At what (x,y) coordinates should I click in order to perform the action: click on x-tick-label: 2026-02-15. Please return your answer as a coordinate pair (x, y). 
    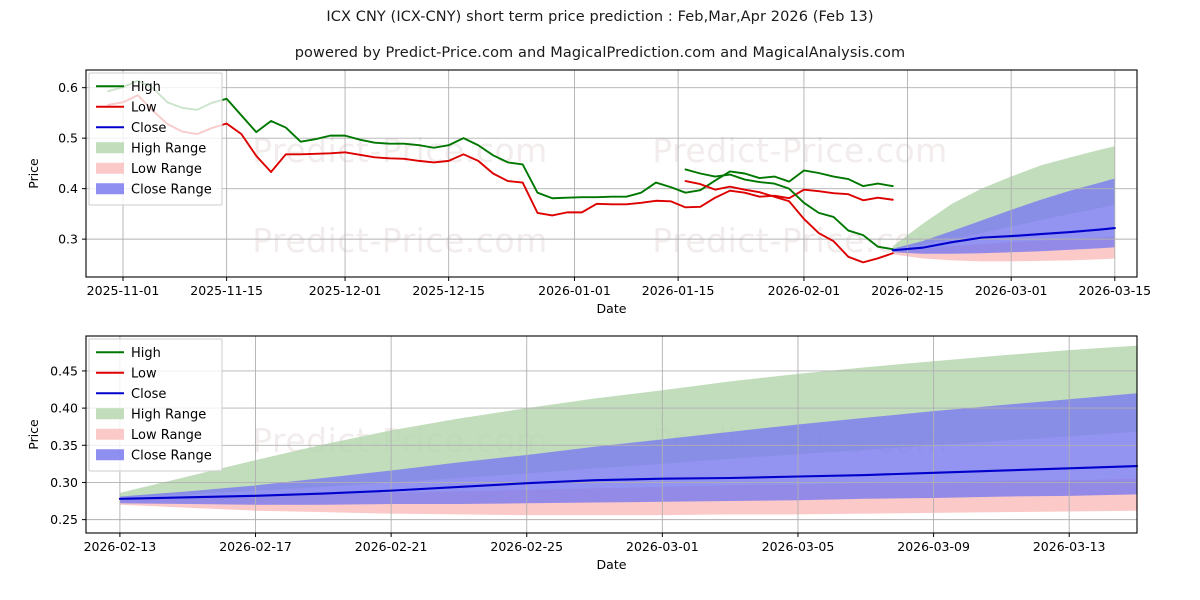
    Looking at the image, I should click on (907, 290).